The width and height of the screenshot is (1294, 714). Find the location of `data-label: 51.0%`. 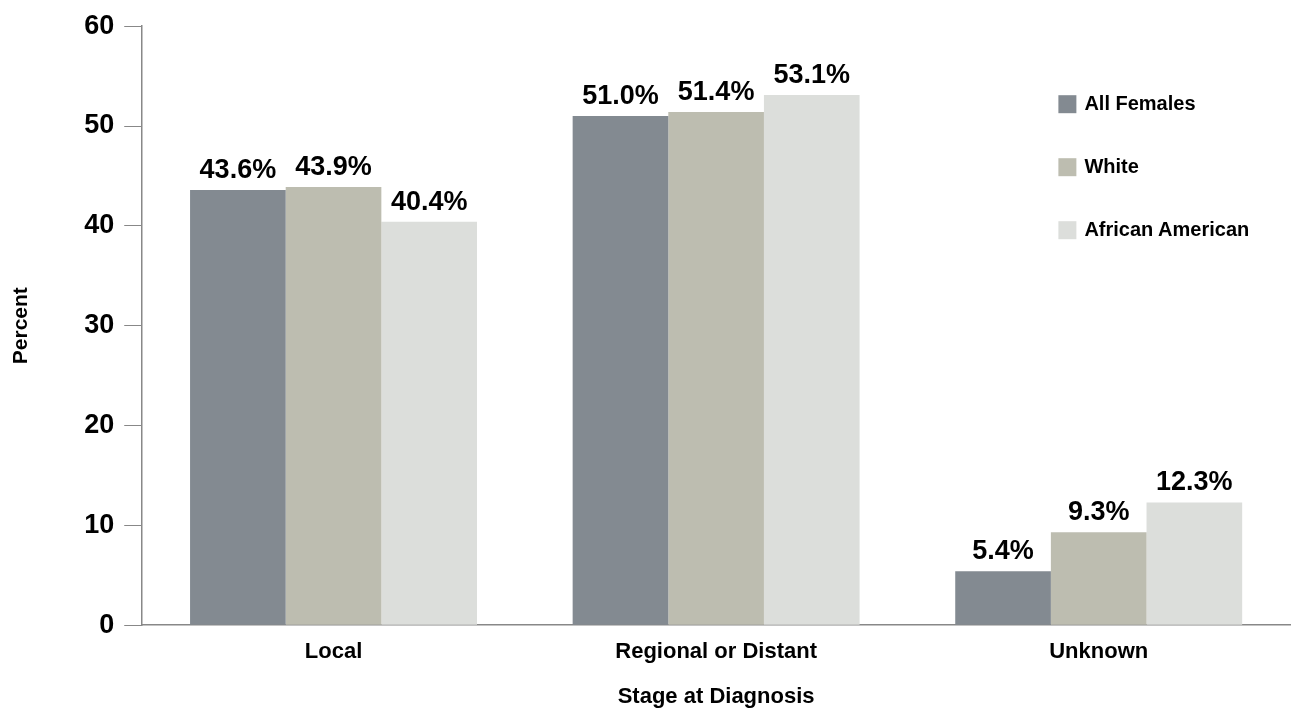

data-label: 51.0% is located at coordinates (620, 95).